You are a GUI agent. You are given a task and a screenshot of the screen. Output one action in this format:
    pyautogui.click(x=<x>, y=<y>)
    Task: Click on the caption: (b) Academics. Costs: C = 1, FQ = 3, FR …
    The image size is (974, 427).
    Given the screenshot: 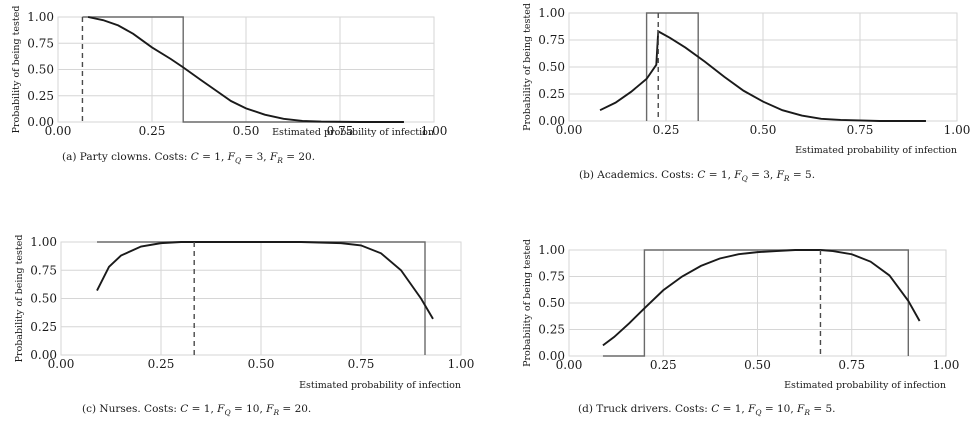 What is the action you would take?
    pyautogui.click(x=697, y=176)
    